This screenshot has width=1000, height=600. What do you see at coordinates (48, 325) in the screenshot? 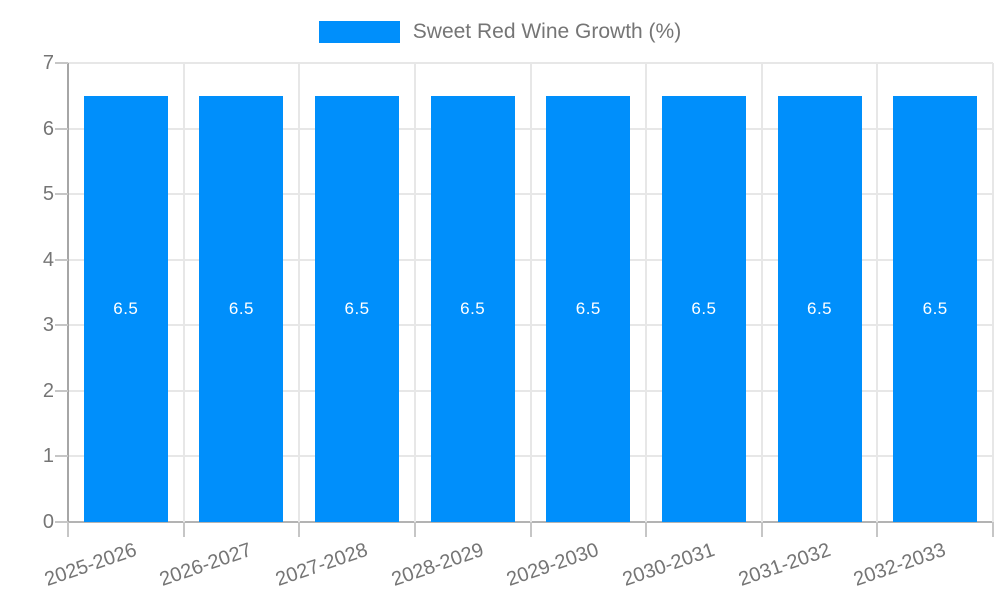
I see `y-axis-tick-label: 3` at bounding box center [48, 325].